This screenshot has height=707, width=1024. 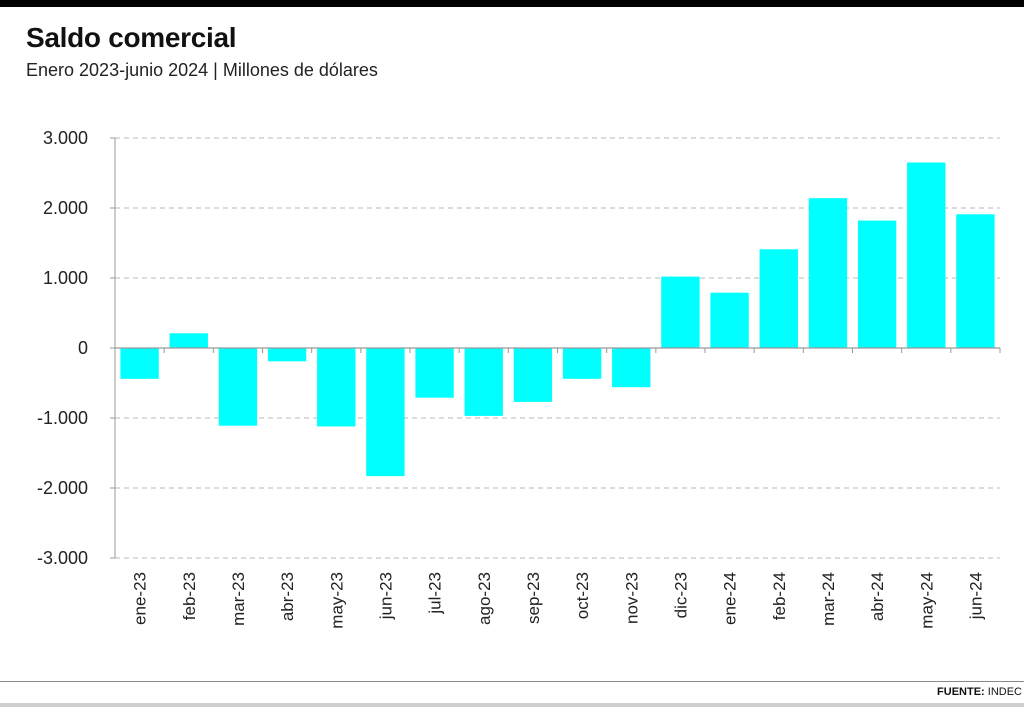 I want to click on x-tick-label: abr-23, so click(x=287, y=596).